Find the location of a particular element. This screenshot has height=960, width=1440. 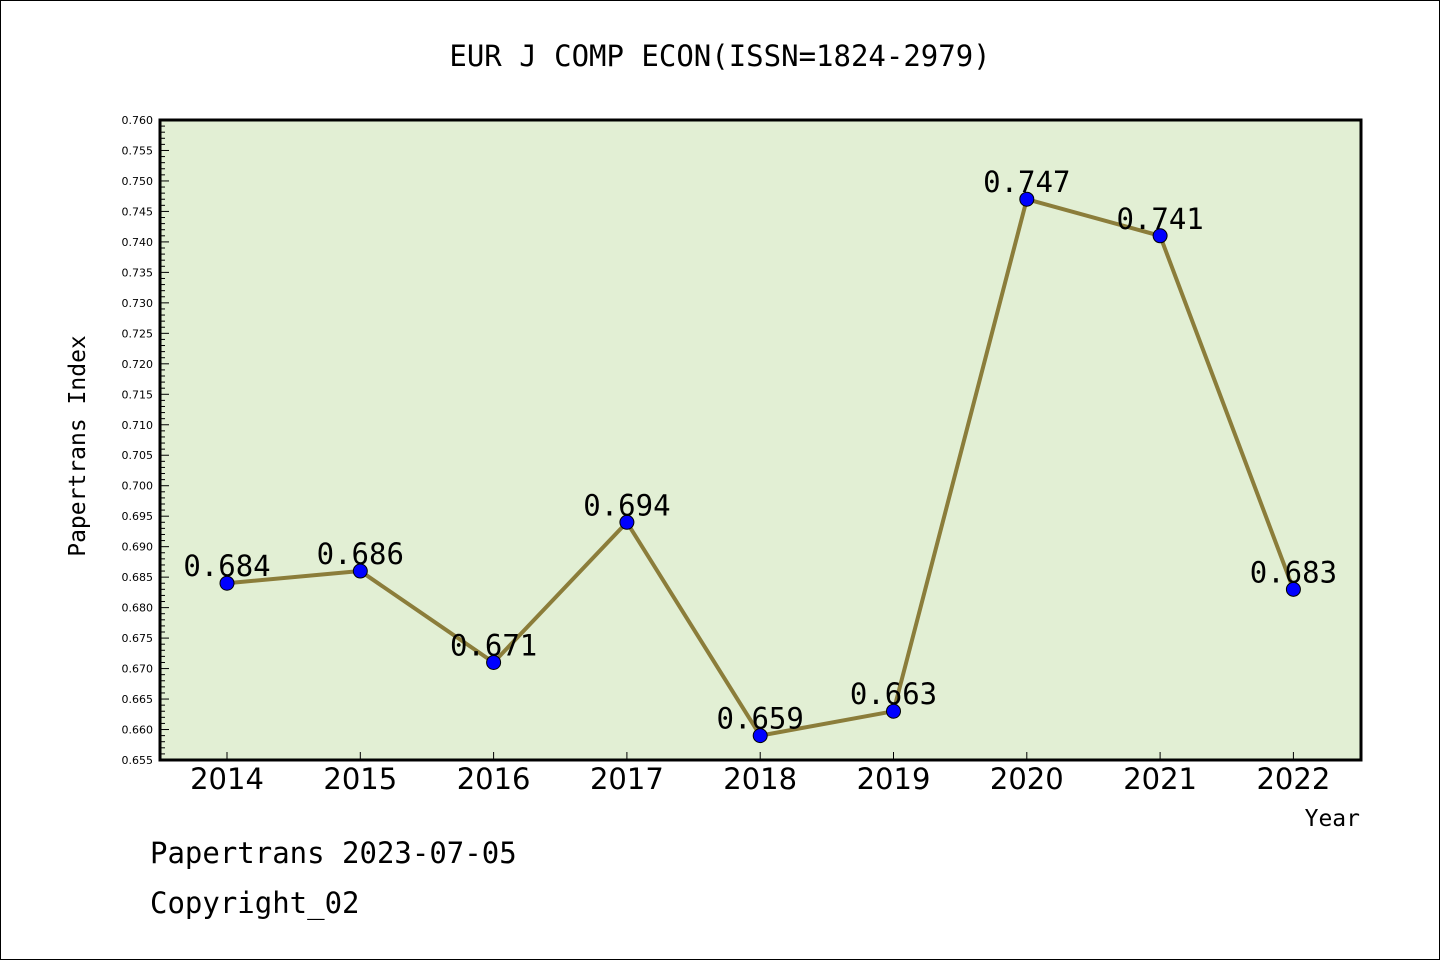

x-tick-label: 2017 is located at coordinates (627, 779).